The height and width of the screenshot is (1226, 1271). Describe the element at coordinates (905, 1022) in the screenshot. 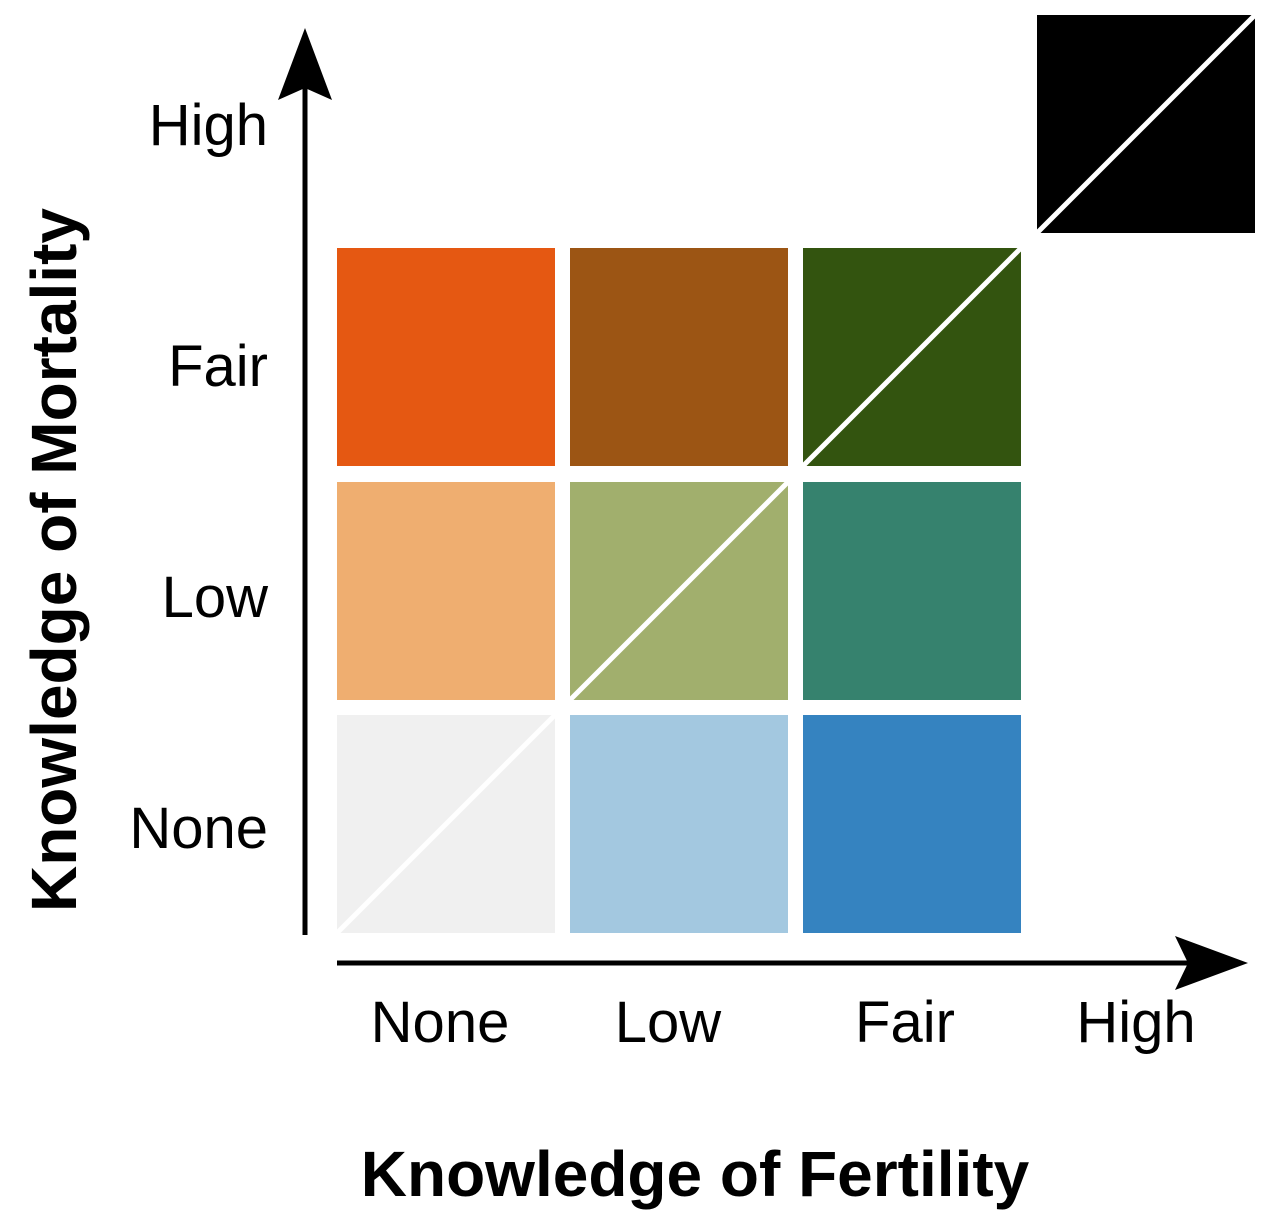

I see `x-tick-fair: Fair` at that location.